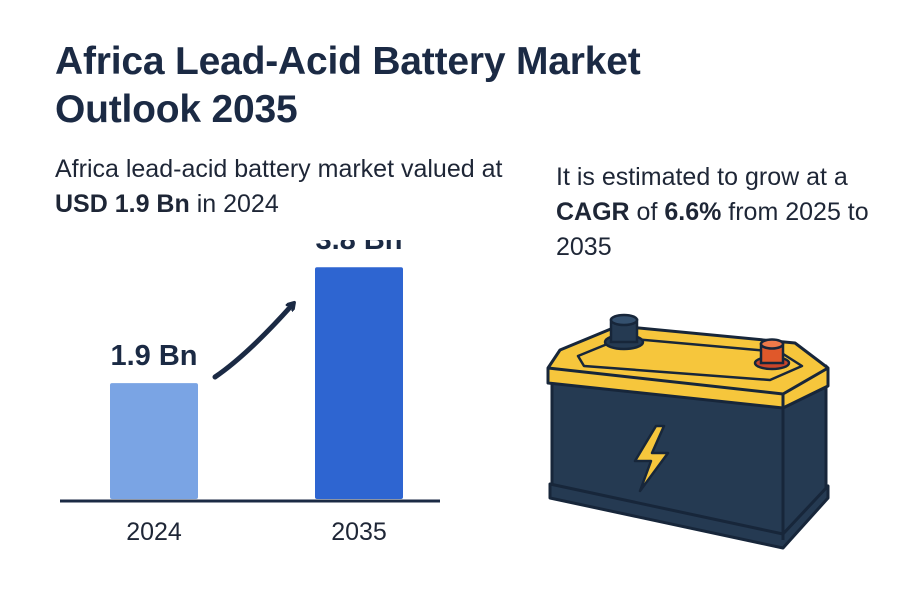 Image resolution: width=900 pixels, height=600 pixels. I want to click on bar-2035, so click(359, 383).